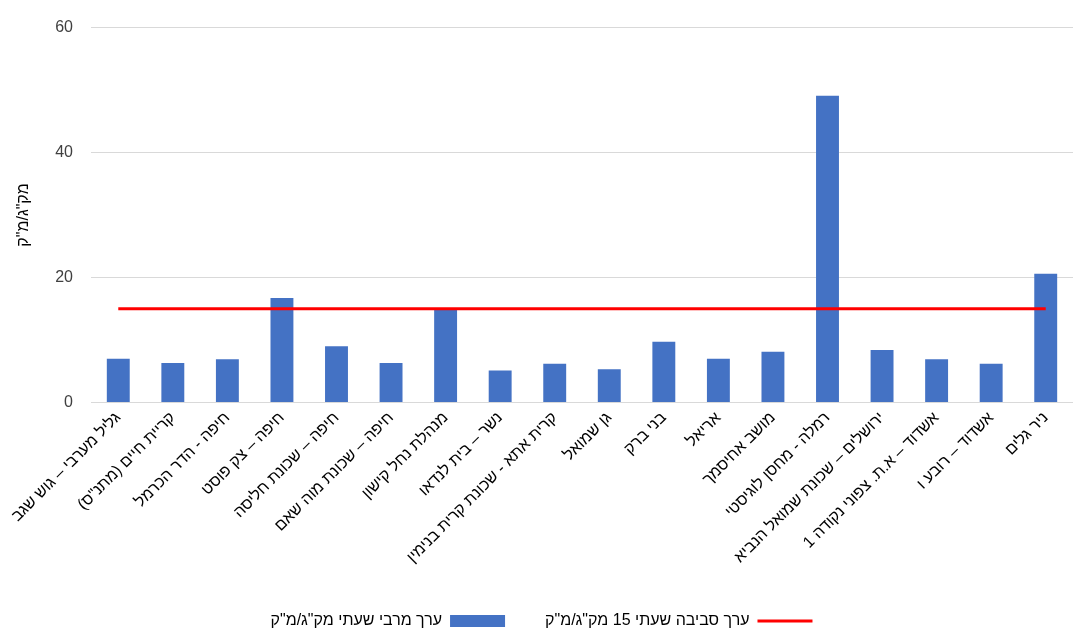  I want to click on x-tick-label: גן שמואל, so click(587, 436).